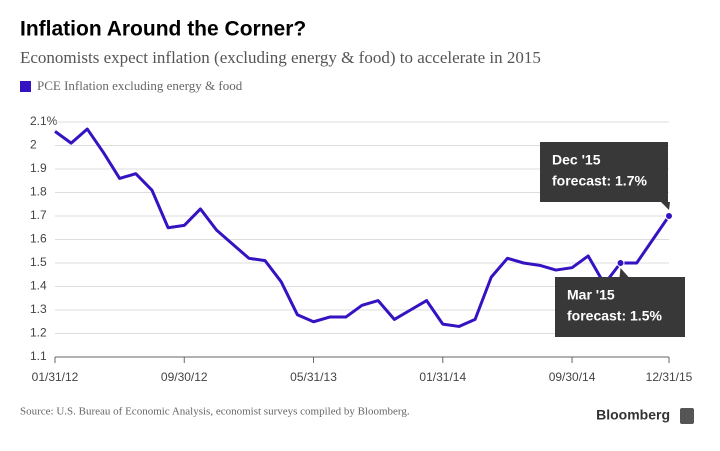 The width and height of the screenshot is (720, 451). What do you see at coordinates (38, 356) in the screenshot?
I see `y-tick-label: 1.1` at bounding box center [38, 356].